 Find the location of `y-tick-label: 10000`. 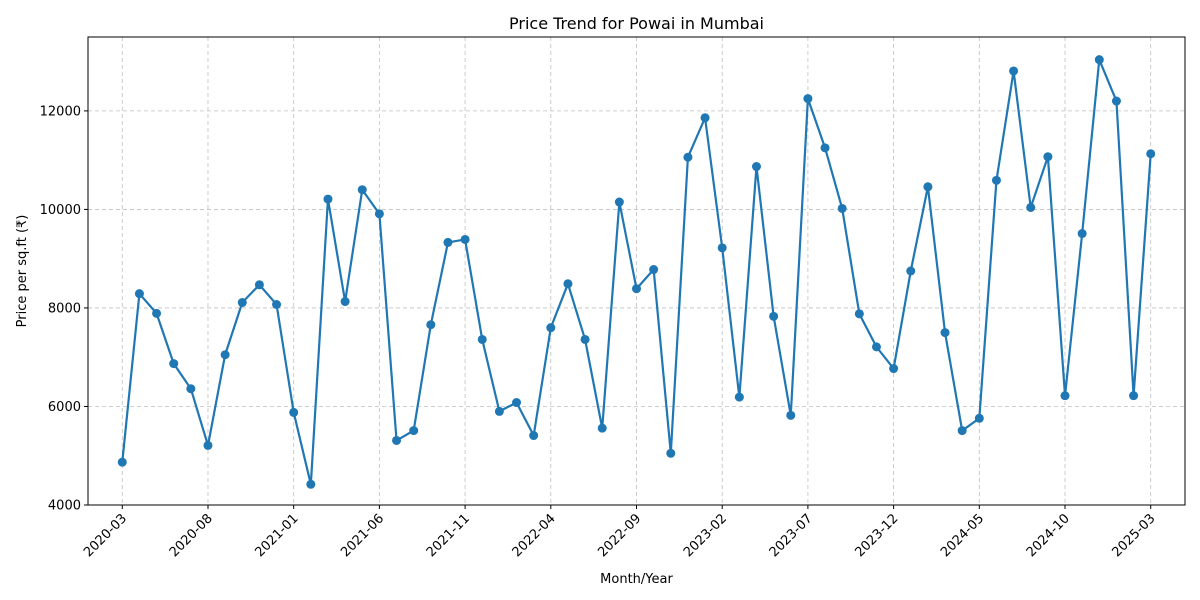

y-tick-label: 10000 is located at coordinates (60, 210).